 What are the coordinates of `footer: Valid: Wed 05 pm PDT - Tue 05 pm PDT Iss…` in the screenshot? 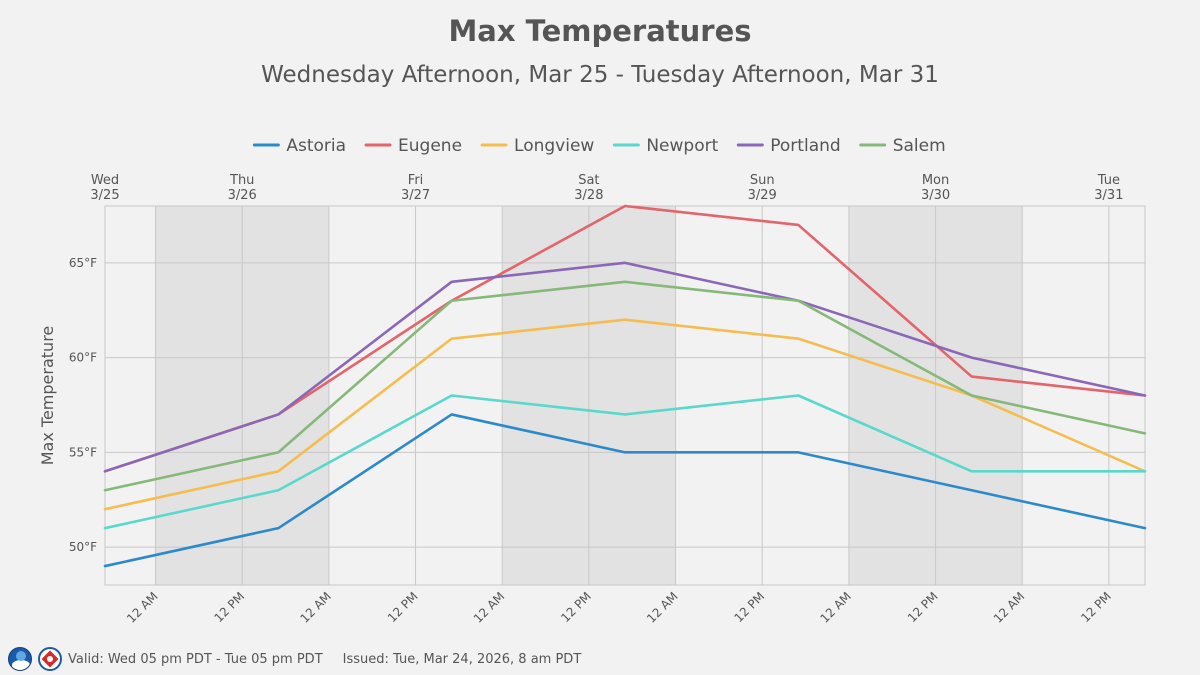 It's located at (294, 659).